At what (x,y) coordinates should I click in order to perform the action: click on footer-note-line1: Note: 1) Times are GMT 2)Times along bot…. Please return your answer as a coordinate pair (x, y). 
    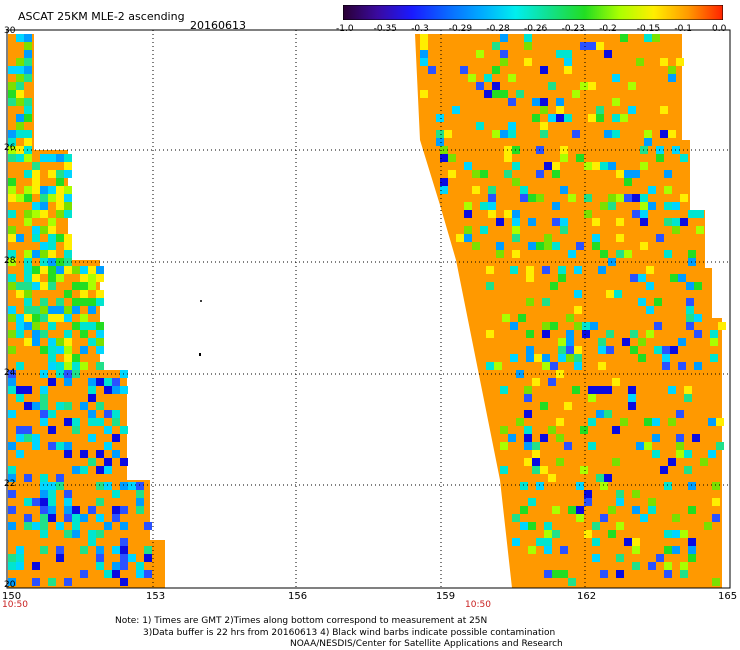
    Looking at the image, I should click on (301, 621).